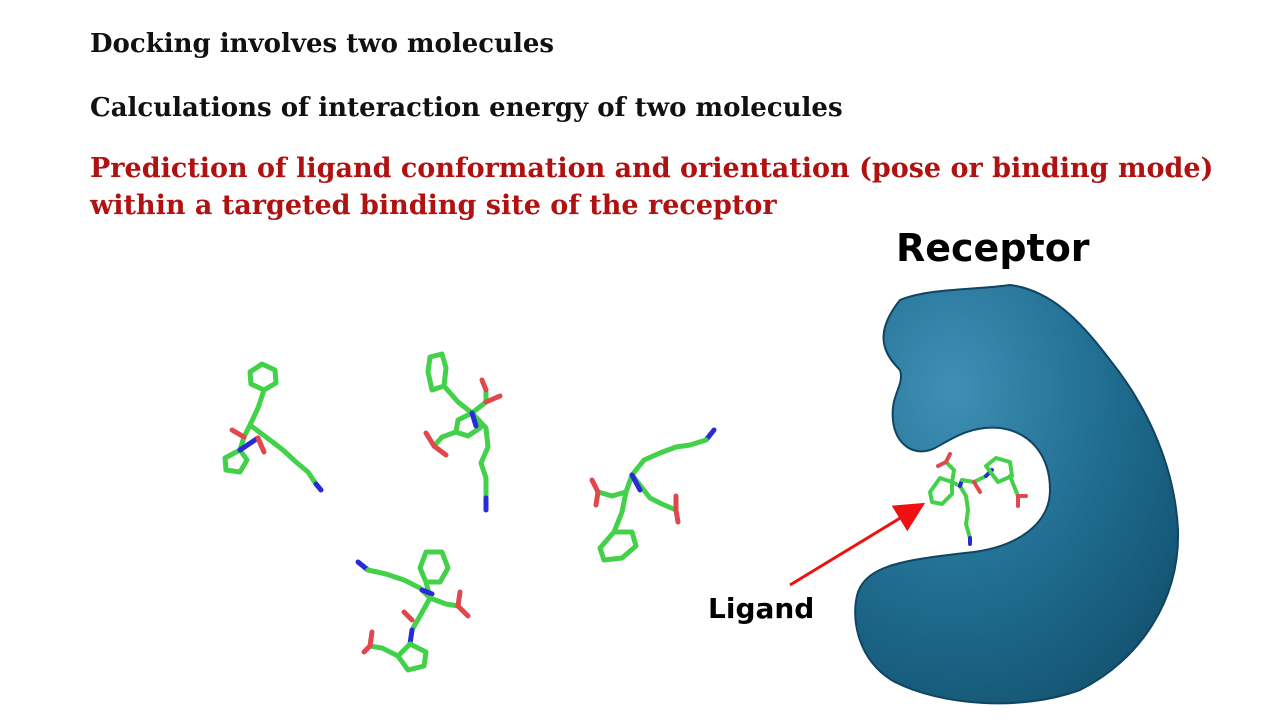  Describe the element at coordinates (993, 248) in the screenshot. I see `receptor-label: Receptor` at that location.